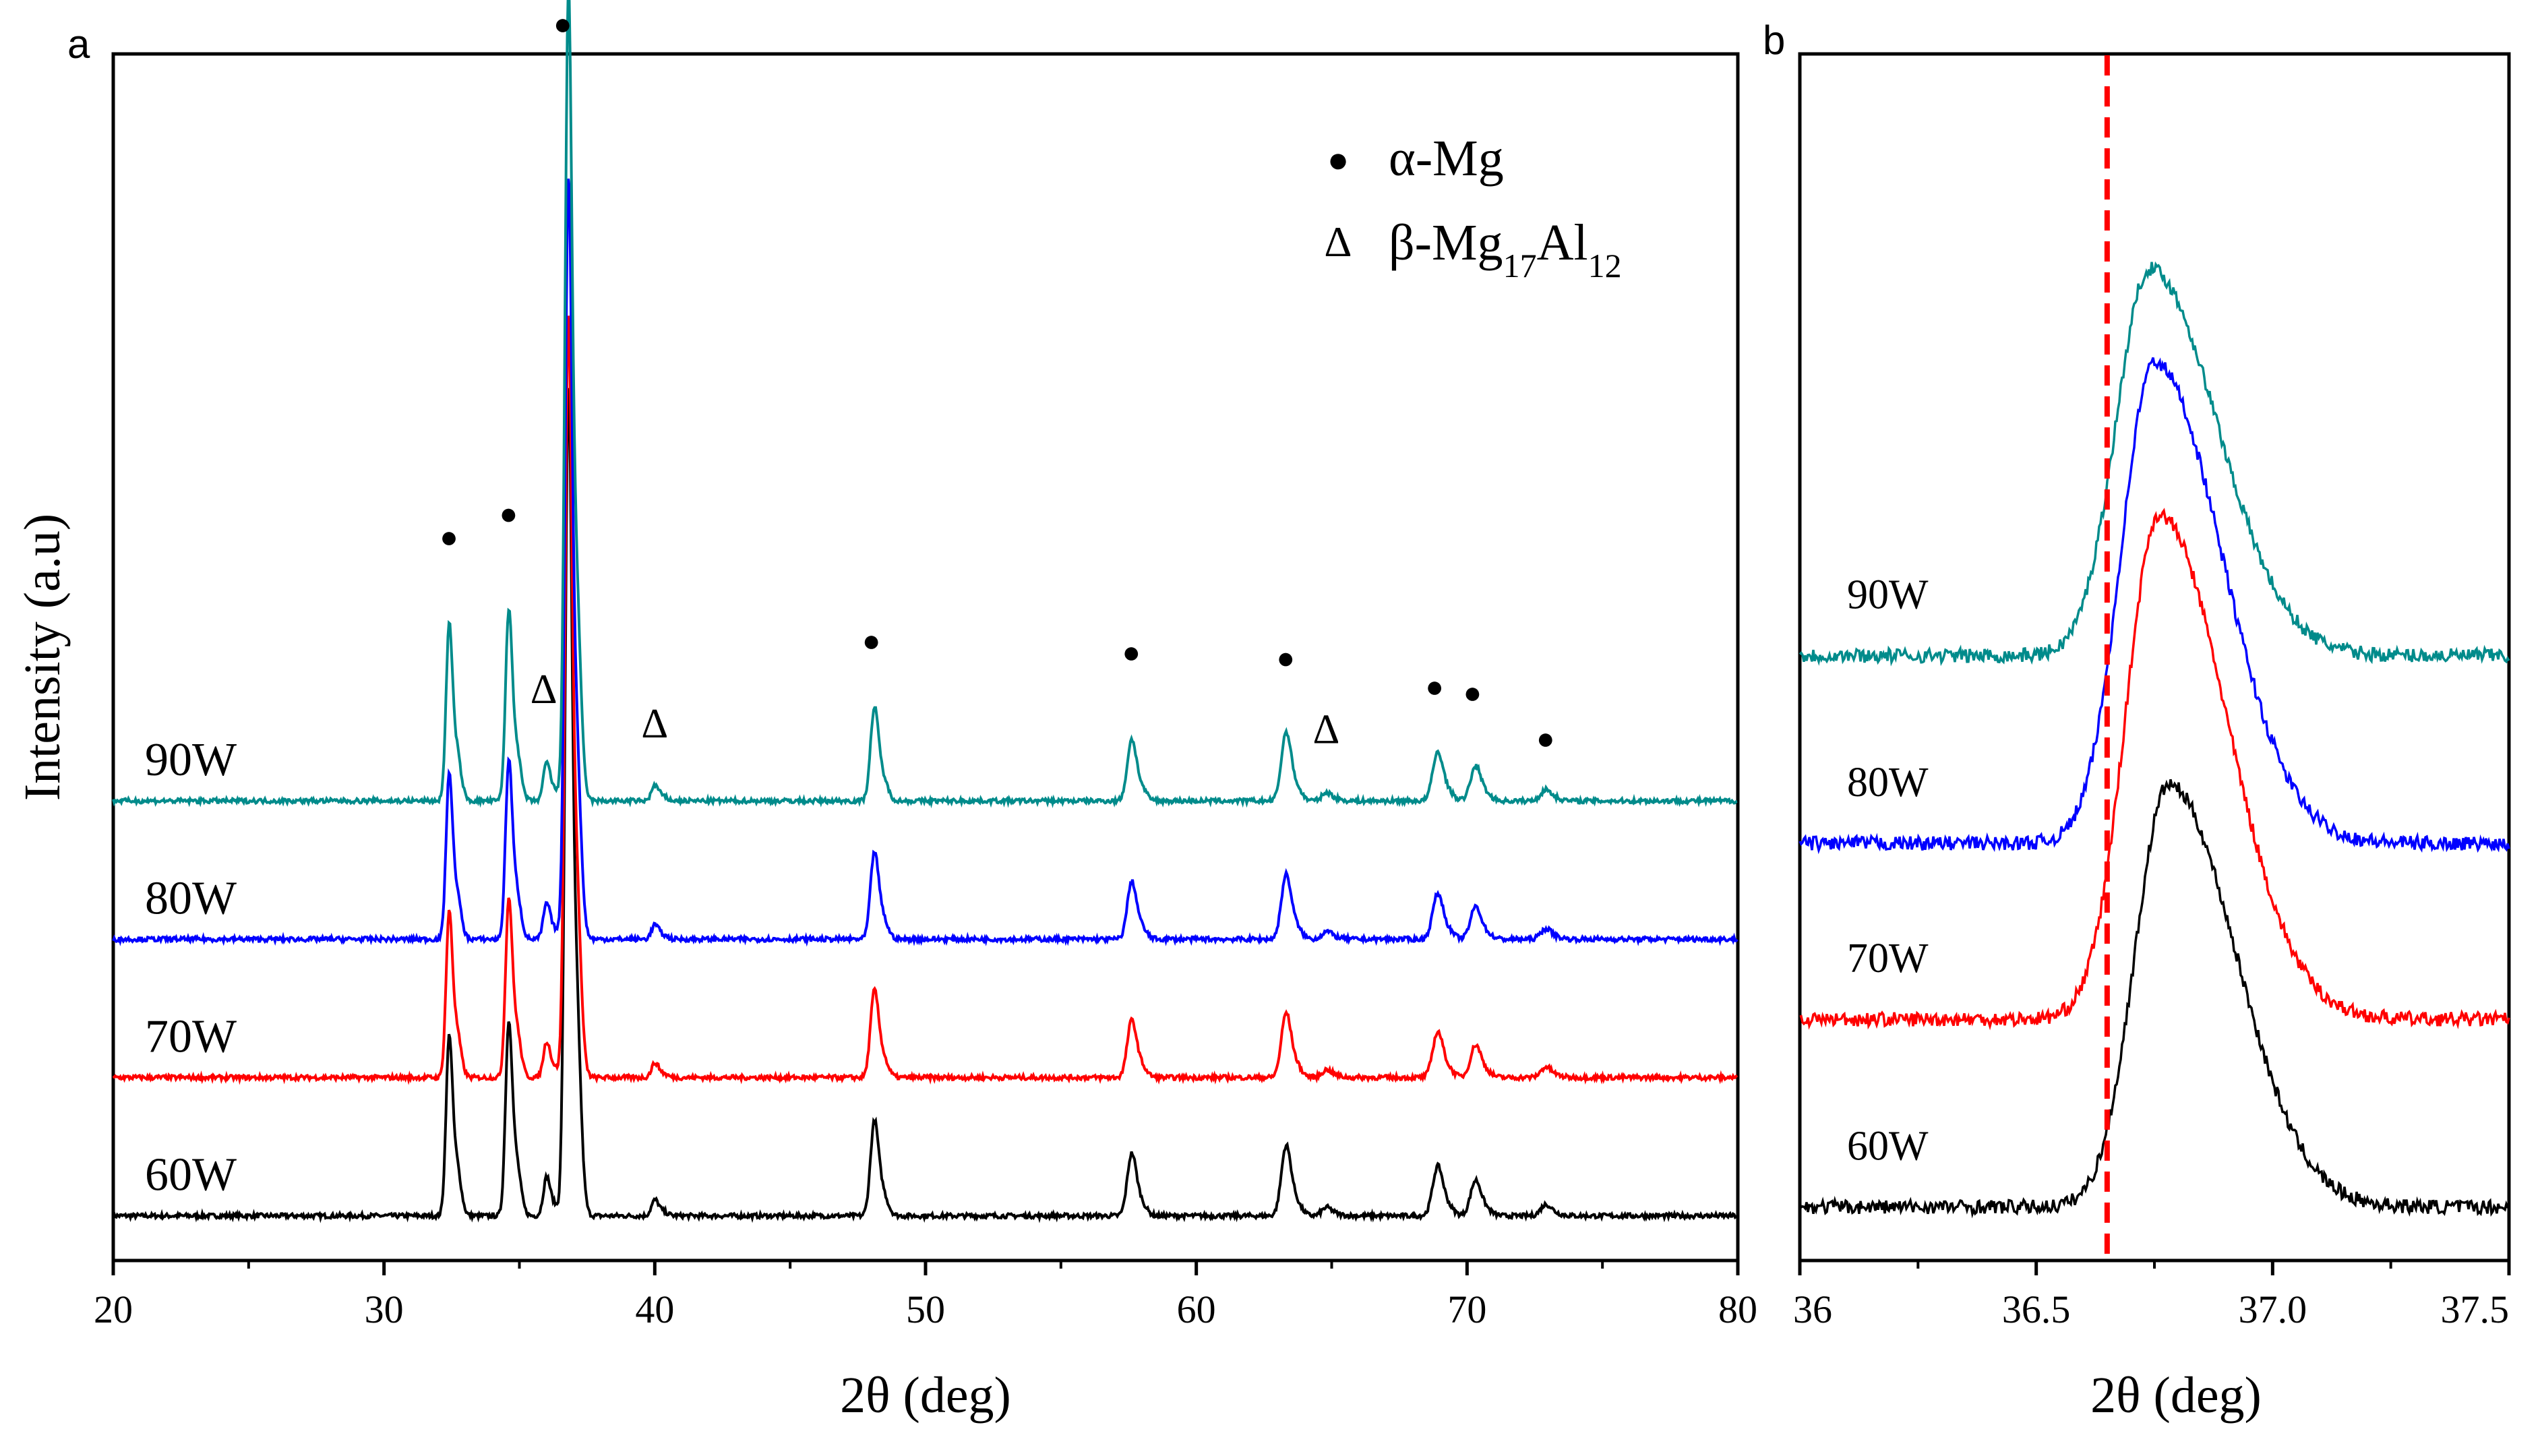 This screenshot has height=1456, width=2540. I want to click on legend-beta-label: β-Mg17Al12, so click(1505, 249).